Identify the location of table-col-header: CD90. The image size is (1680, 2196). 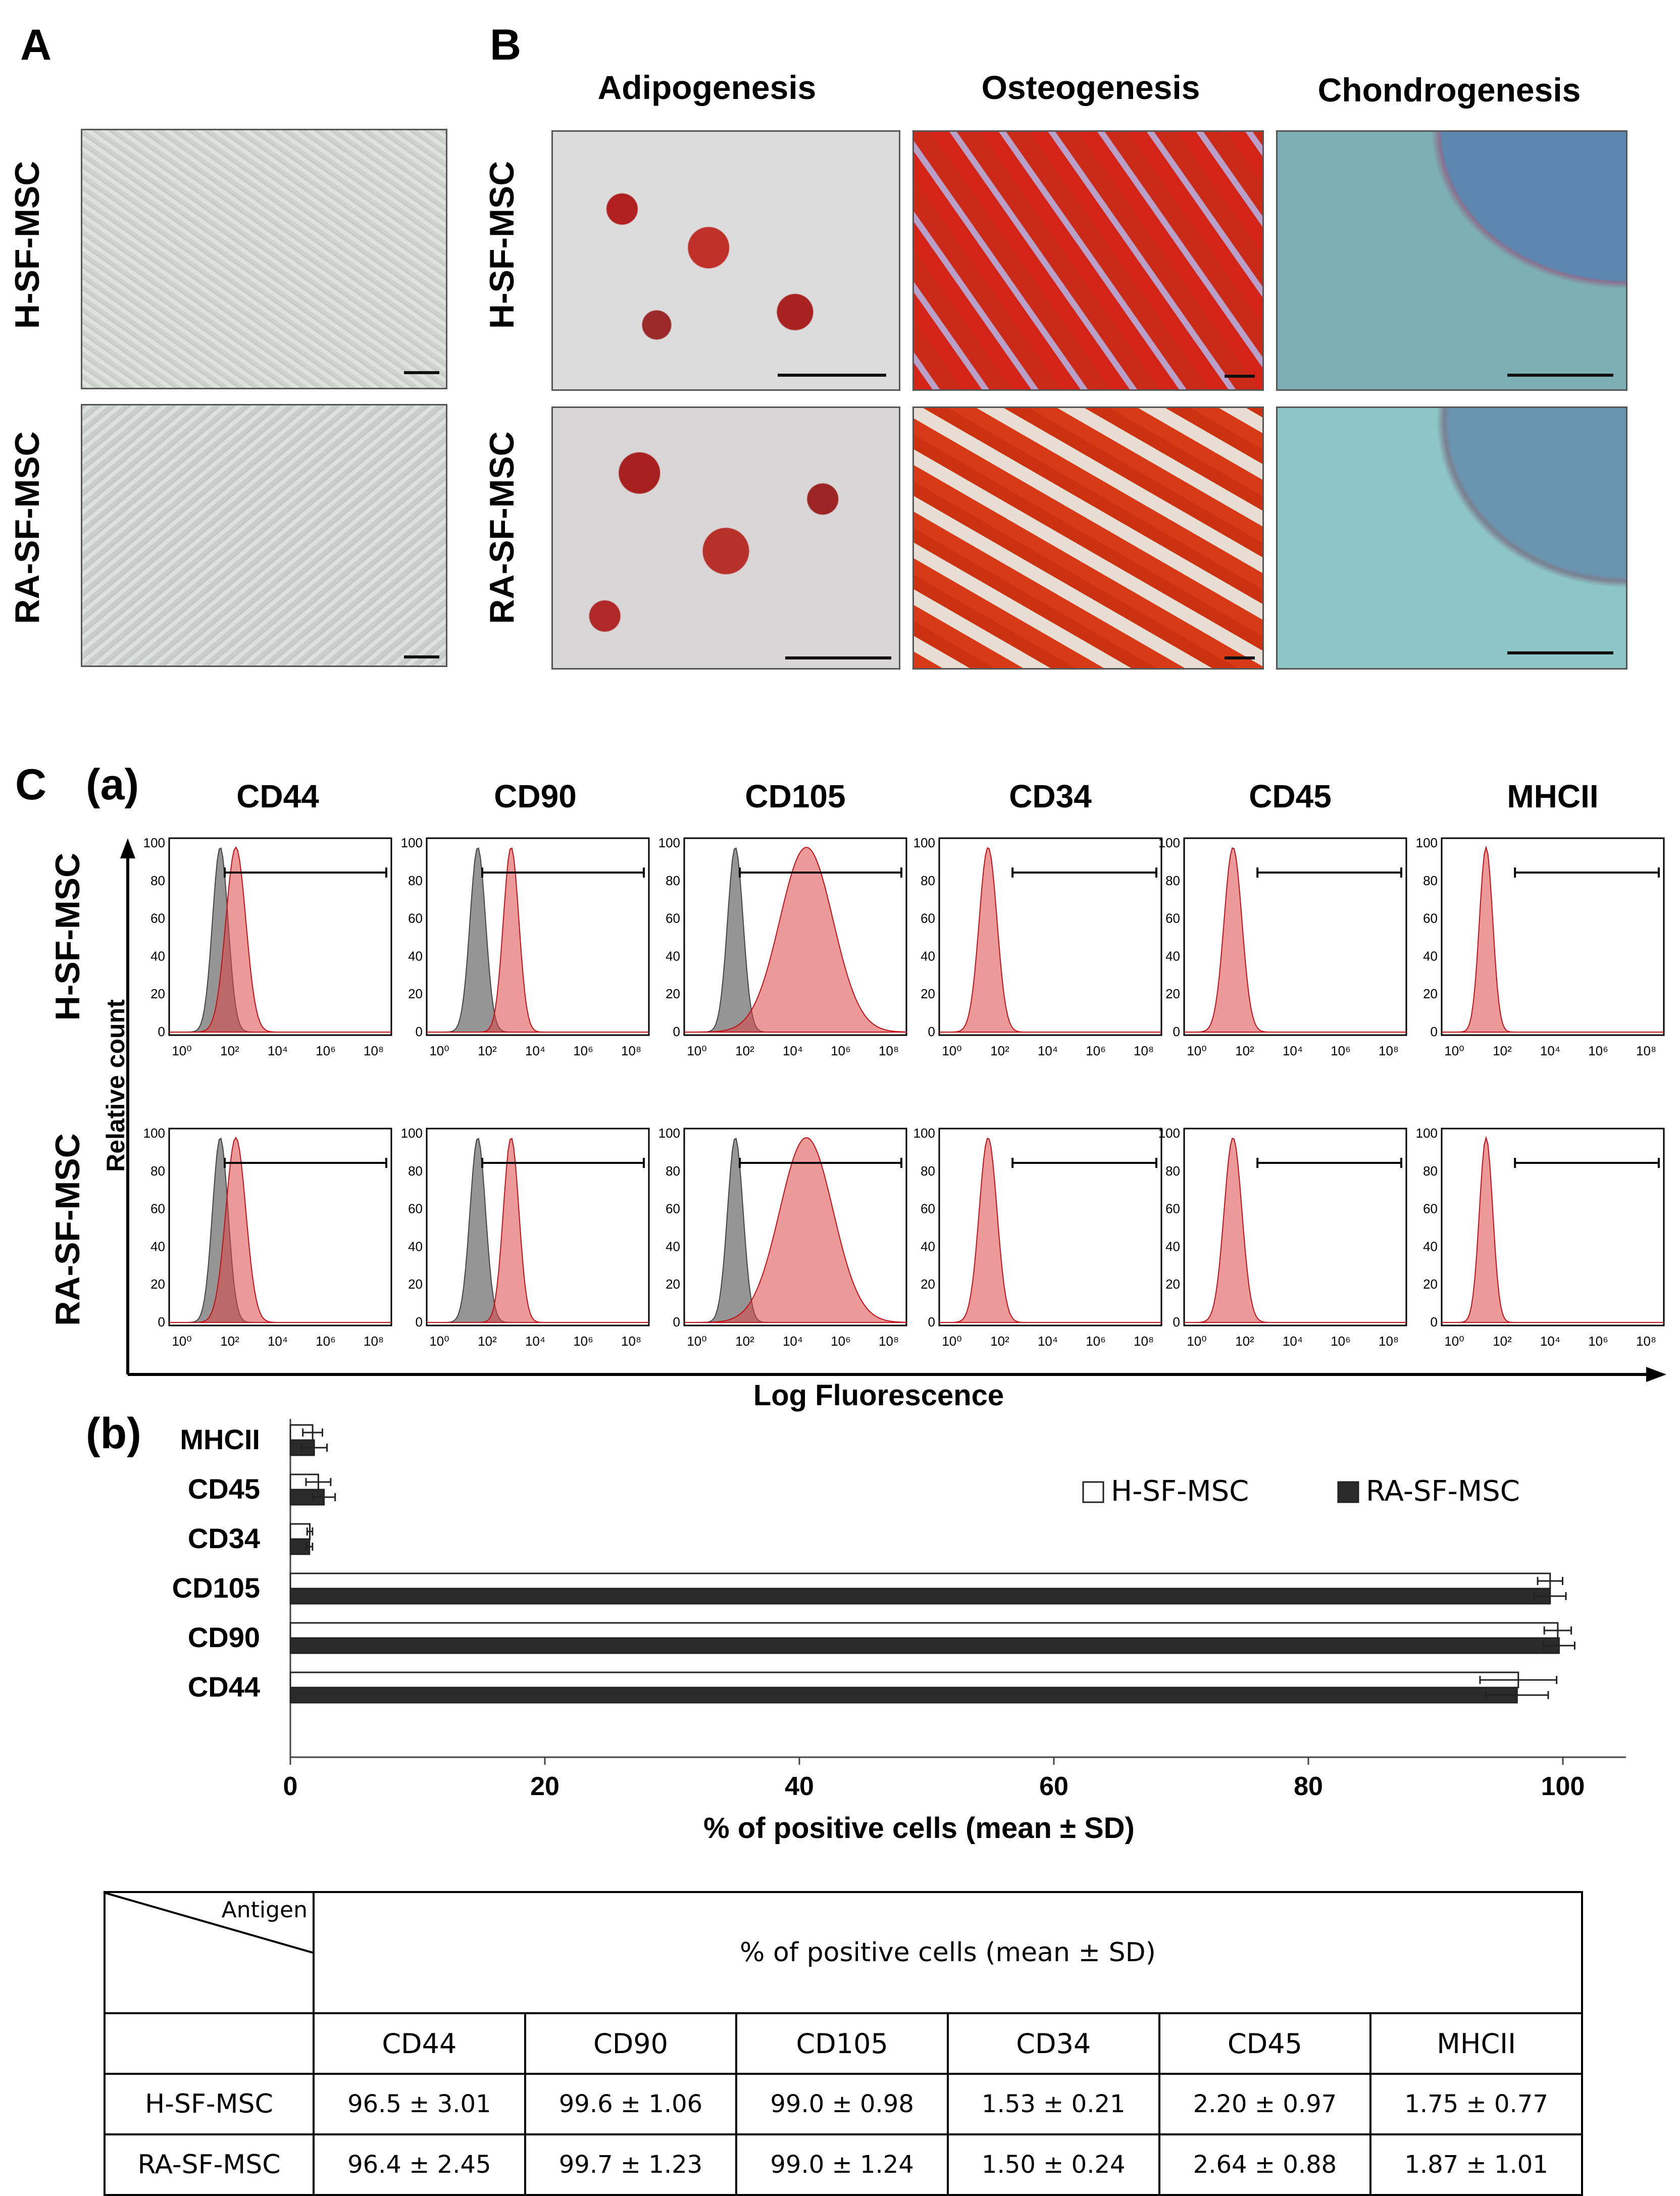
(631, 2044).